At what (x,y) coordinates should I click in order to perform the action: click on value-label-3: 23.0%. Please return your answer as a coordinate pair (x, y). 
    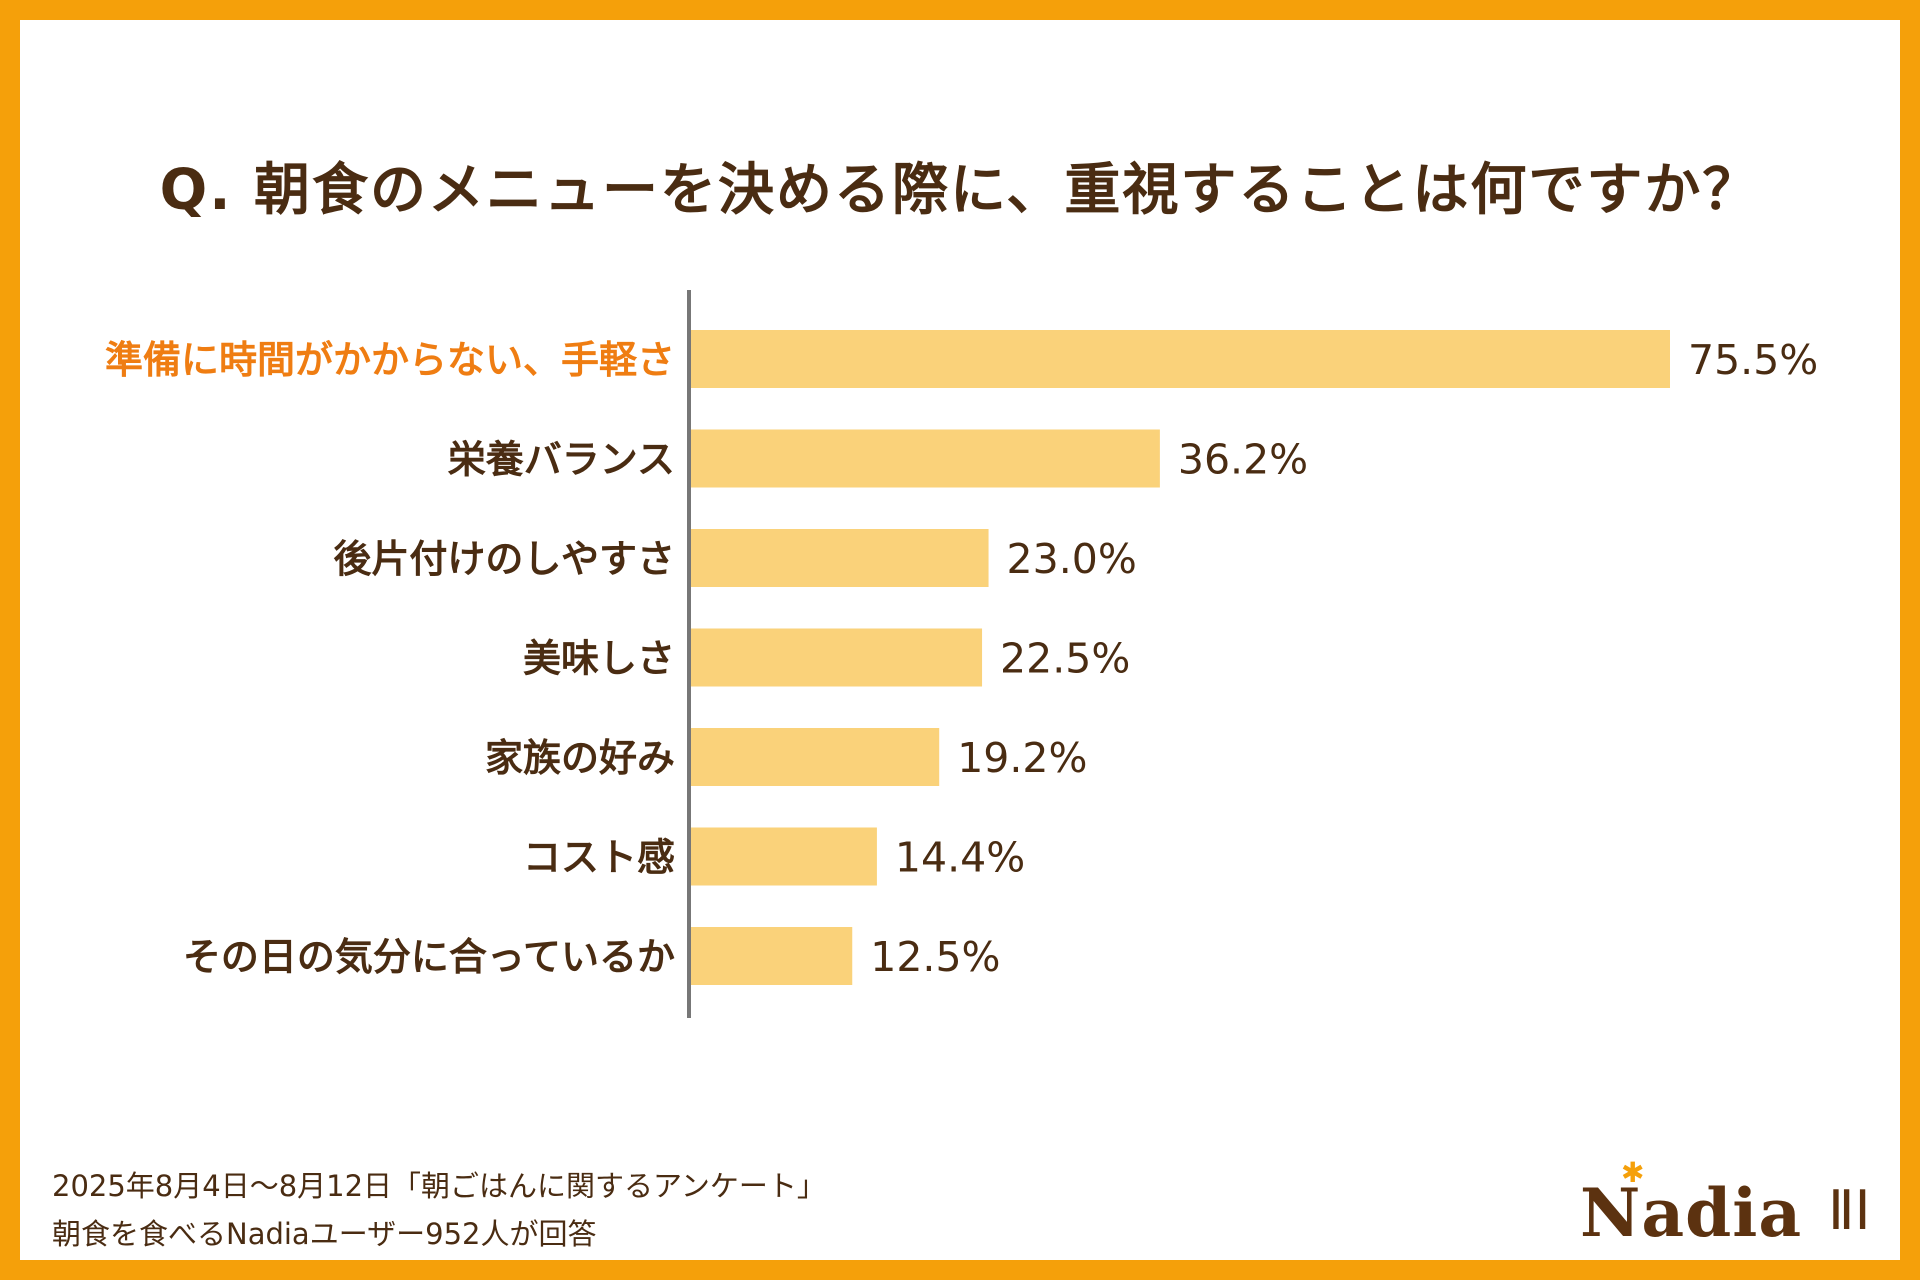
    Looking at the image, I should click on (1072, 559).